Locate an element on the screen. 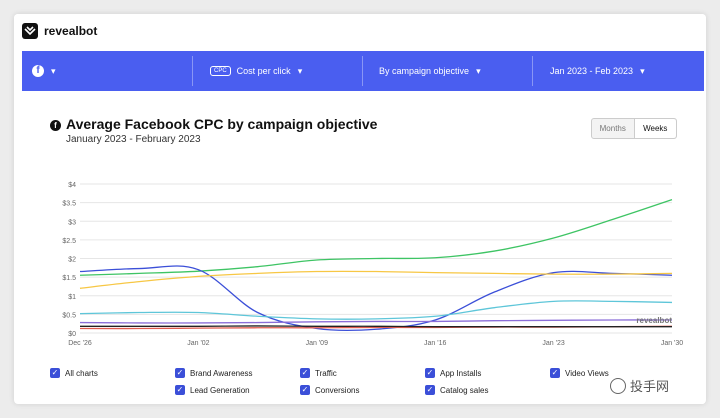  x-tick-label: Jan '23 is located at coordinates (553, 343).